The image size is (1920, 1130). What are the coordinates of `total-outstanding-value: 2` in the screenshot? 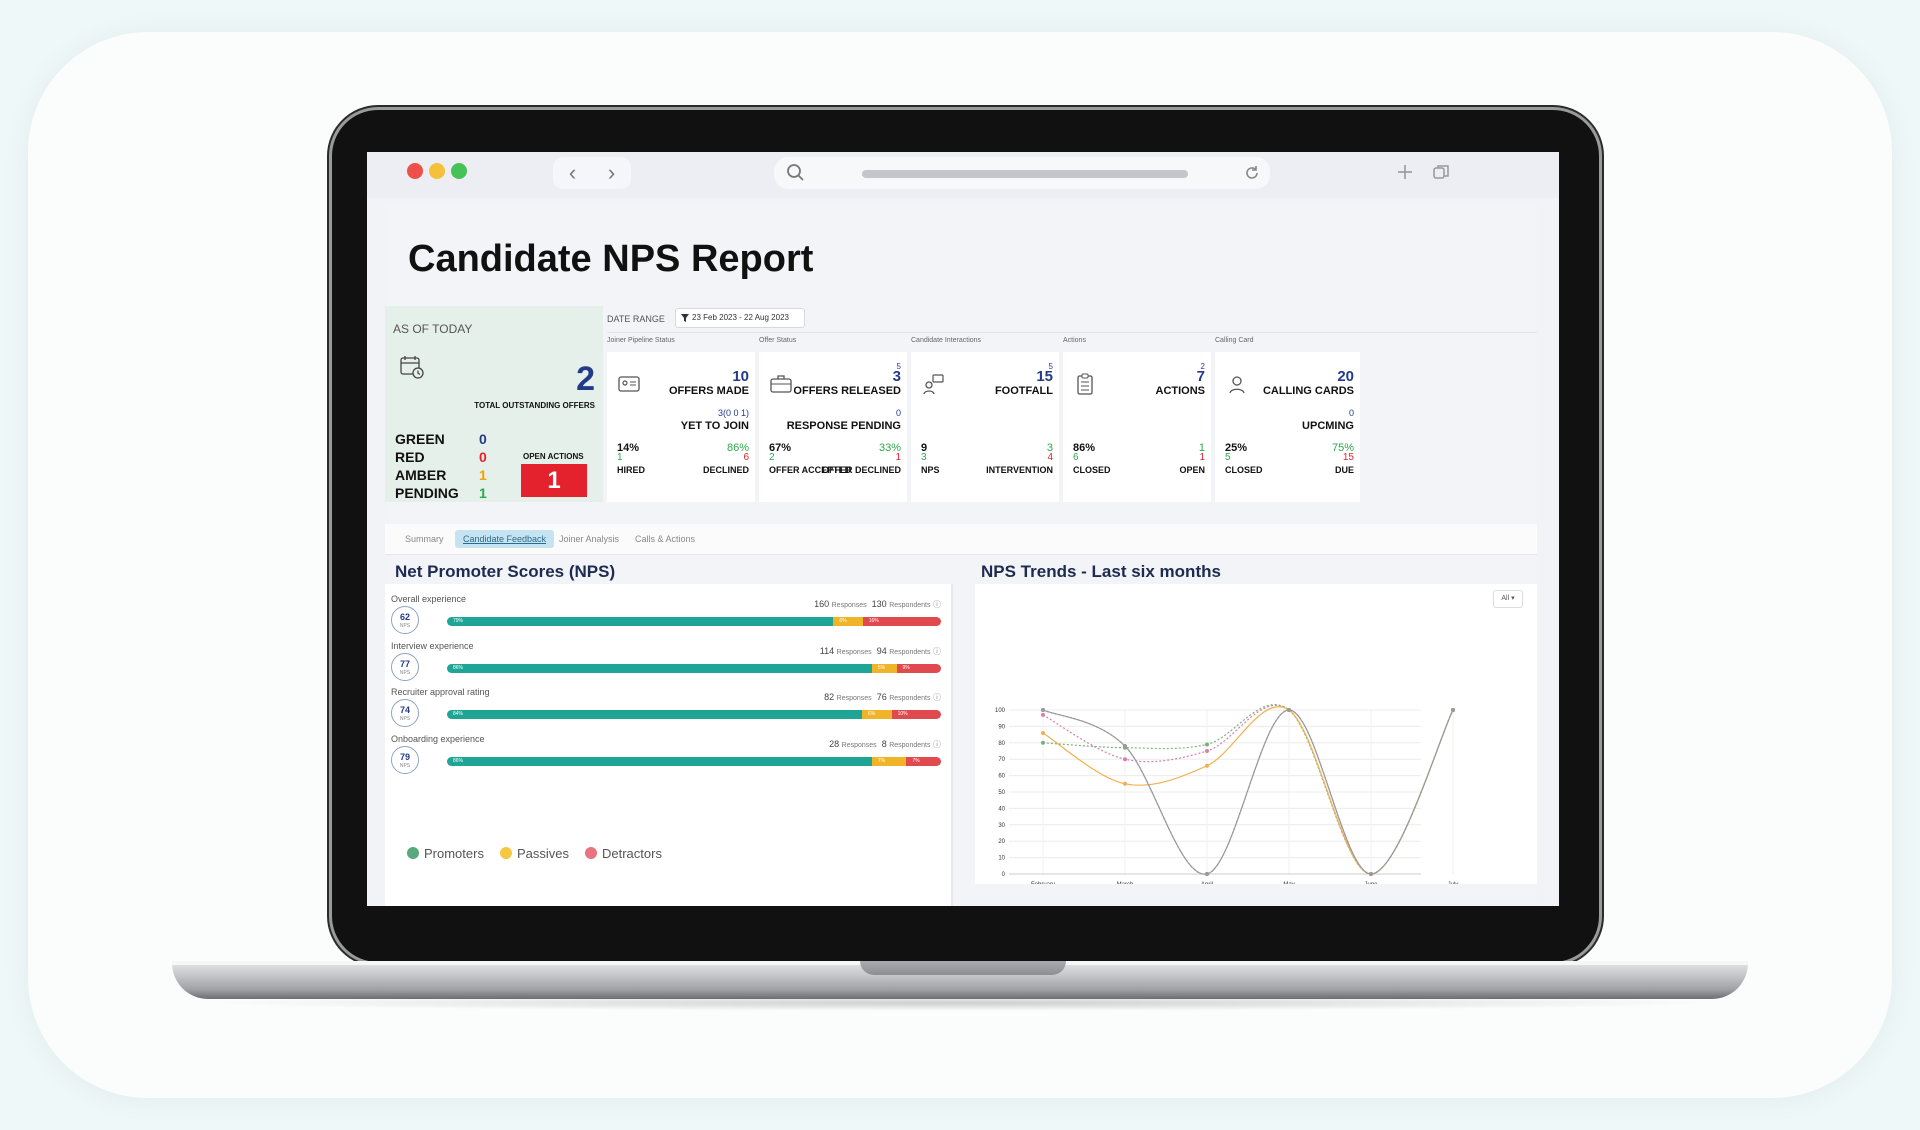 It's located at (585, 379).